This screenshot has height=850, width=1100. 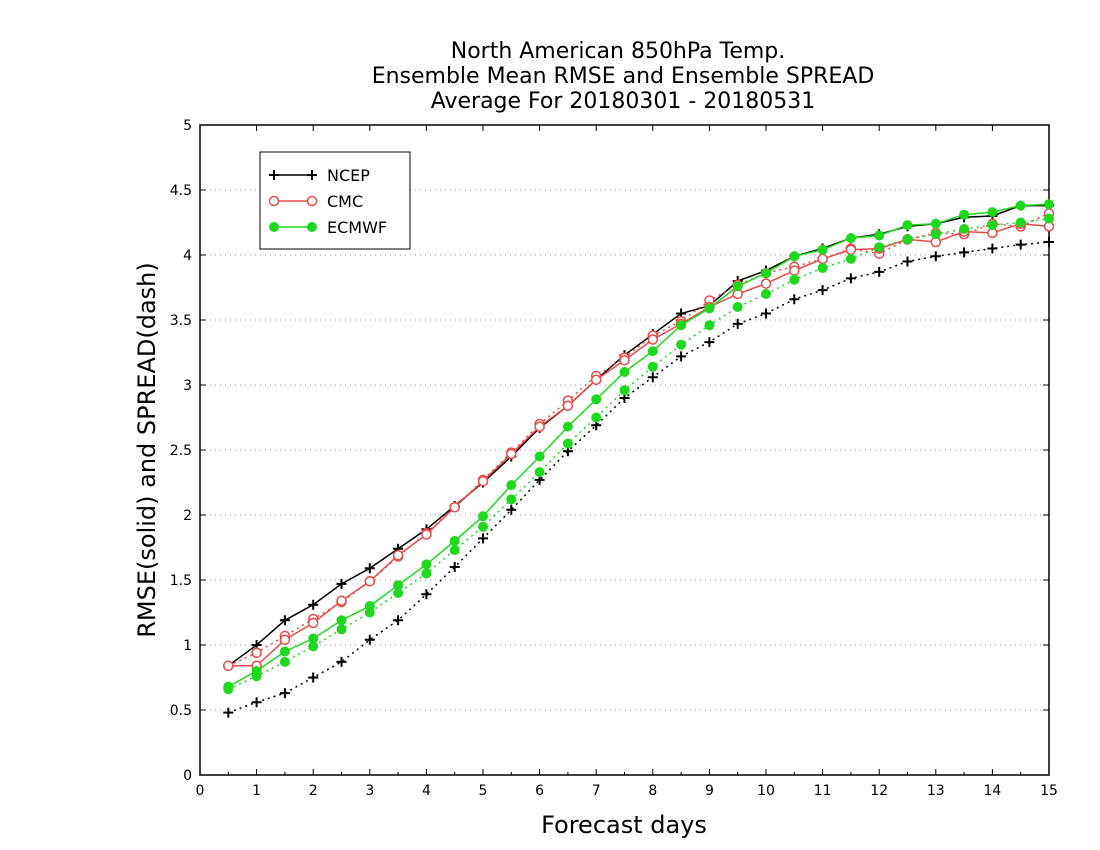 I want to click on y-tick-label: 3, so click(x=187, y=386).